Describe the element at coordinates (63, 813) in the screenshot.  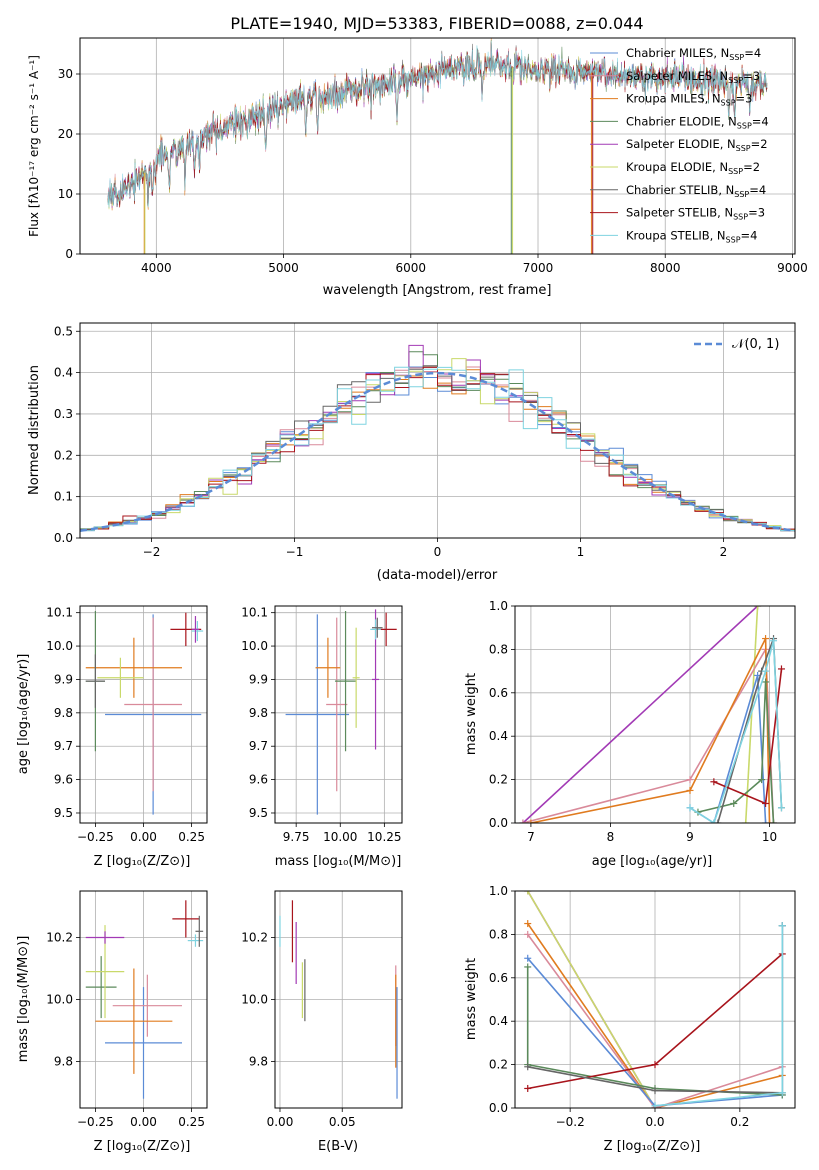
I see `z-age-ytick-label-0: 9.5` at that location.